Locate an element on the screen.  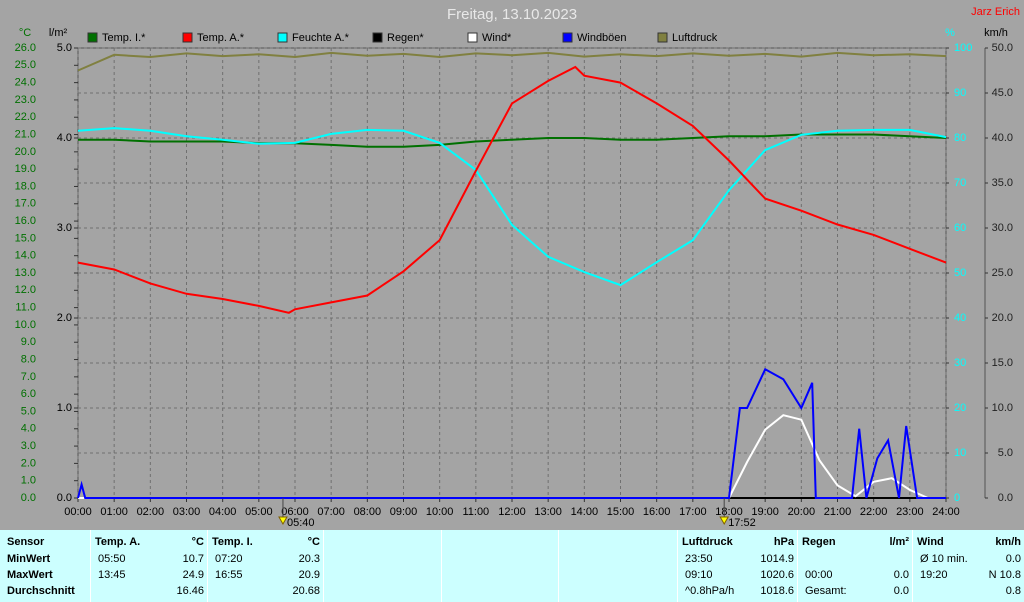
column-header: Wind is located at coordinates (930, 542).